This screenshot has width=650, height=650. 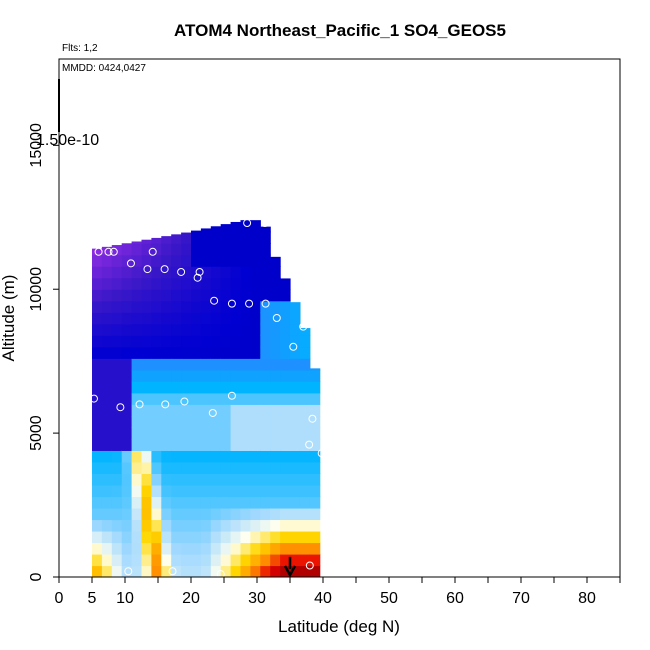 What do you see at coordinates (339, 626) in the screenshot?
I see `x-axis-label: Latitude (deg N)` at bounding box center [339, 626].